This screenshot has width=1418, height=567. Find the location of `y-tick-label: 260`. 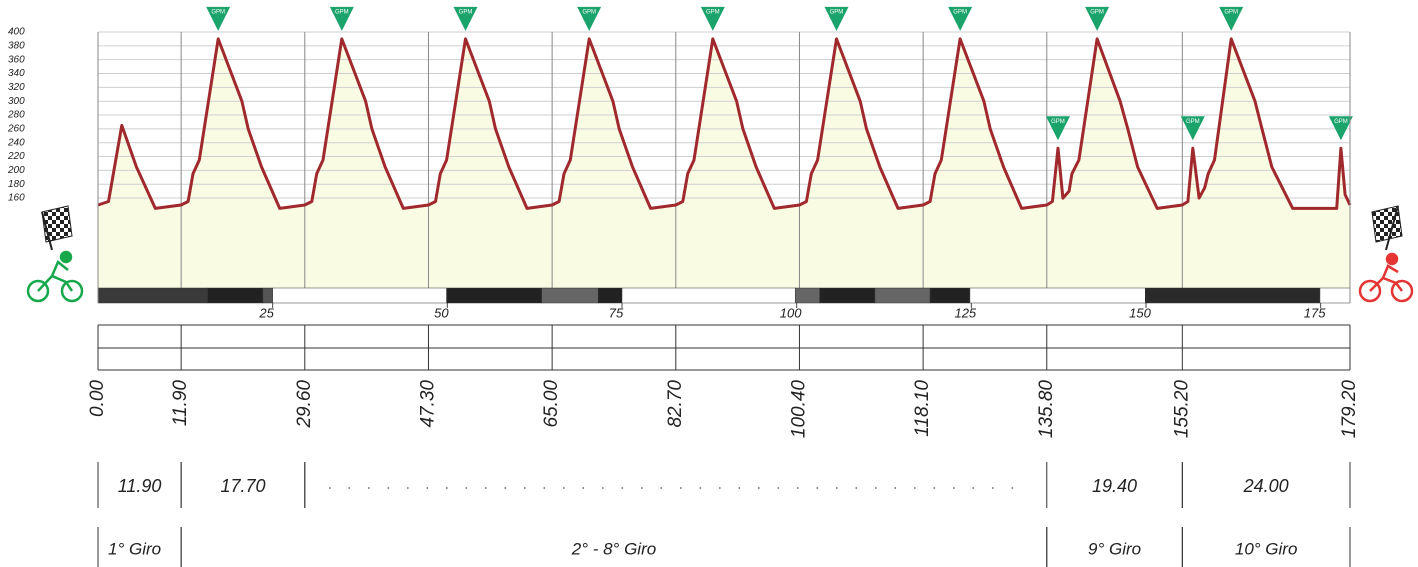

y-tick-label: 260 is located at coordinates (16, 129).